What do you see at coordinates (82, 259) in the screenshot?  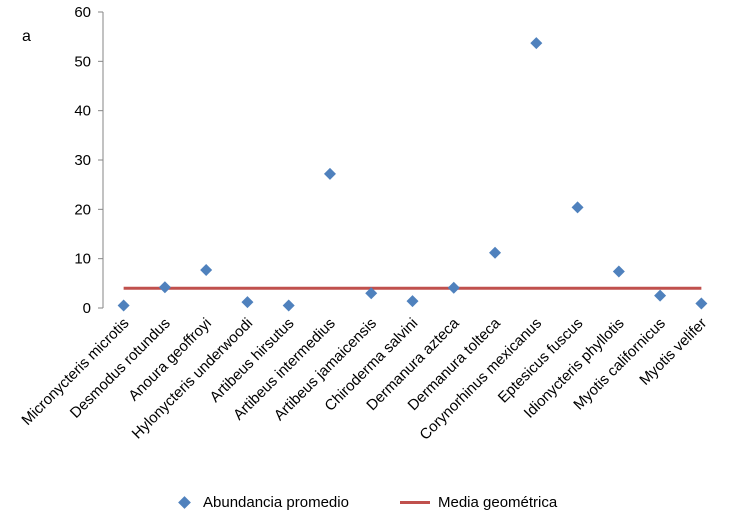 I see `y-tick-label: 10` at bounding box center [82, 259].